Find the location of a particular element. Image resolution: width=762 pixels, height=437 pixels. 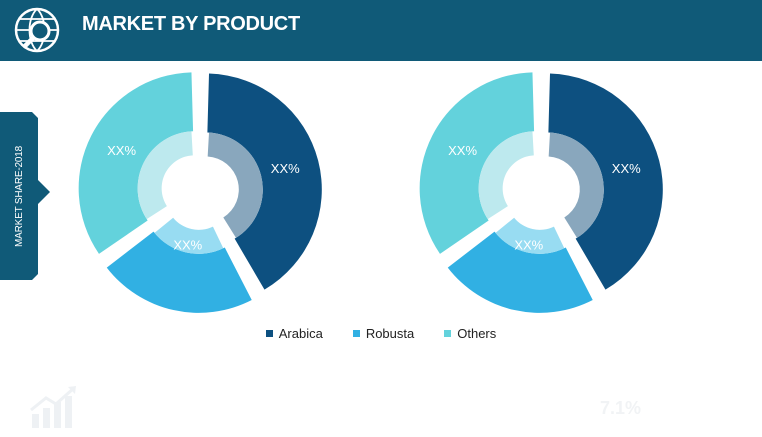

slice-label-arabica-2: XX% is located at coordinates (626, 168).